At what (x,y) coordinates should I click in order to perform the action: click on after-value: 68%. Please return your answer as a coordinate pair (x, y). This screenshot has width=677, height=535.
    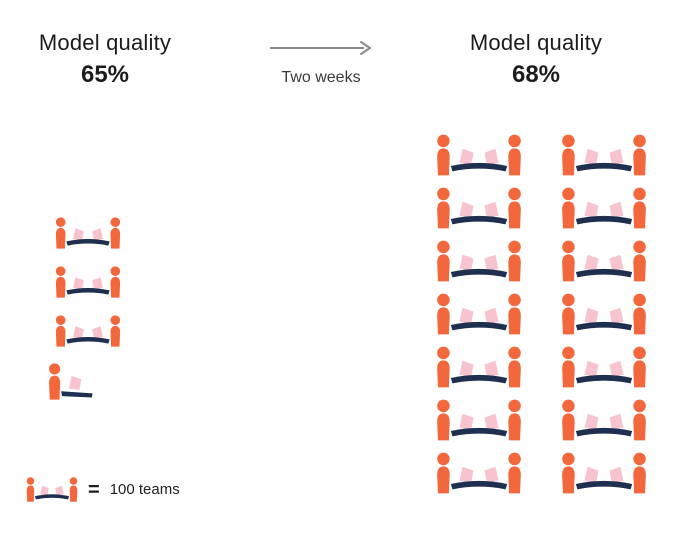
    Looking at the image, I should click on (536, 74).